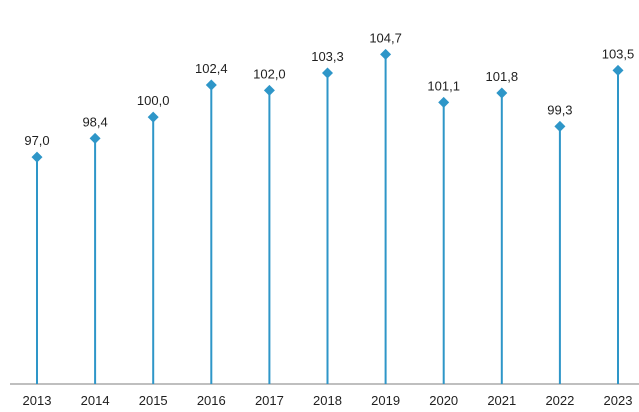  I want to click on value-label-2019: 104,7, so click(385, 37).